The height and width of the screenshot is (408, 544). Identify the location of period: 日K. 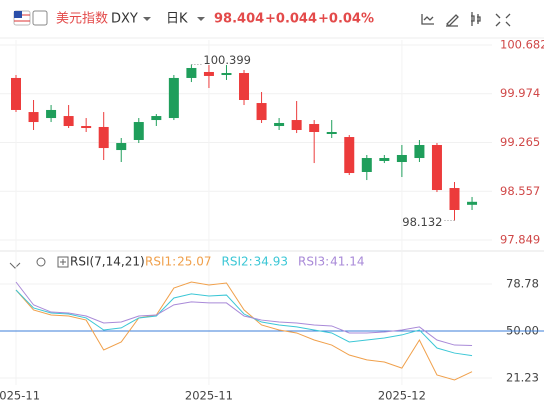
(177, 19).